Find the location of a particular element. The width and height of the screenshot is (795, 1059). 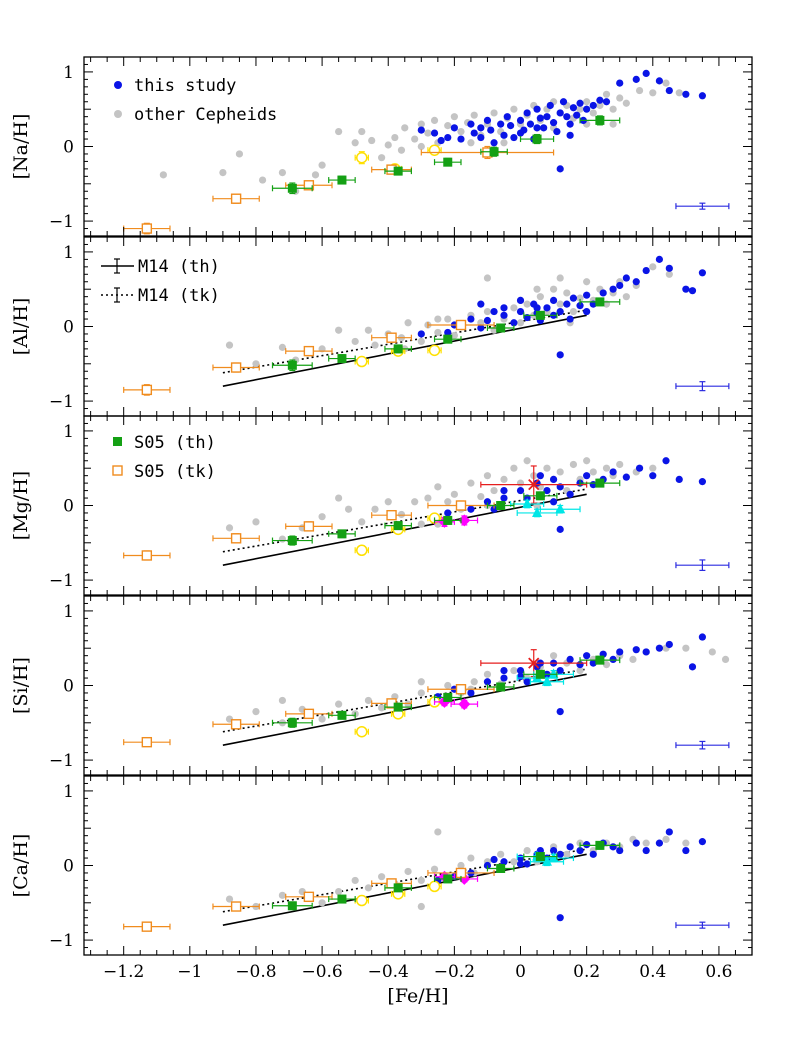

legend-this-study-marker is located at coordinates (118, 85).